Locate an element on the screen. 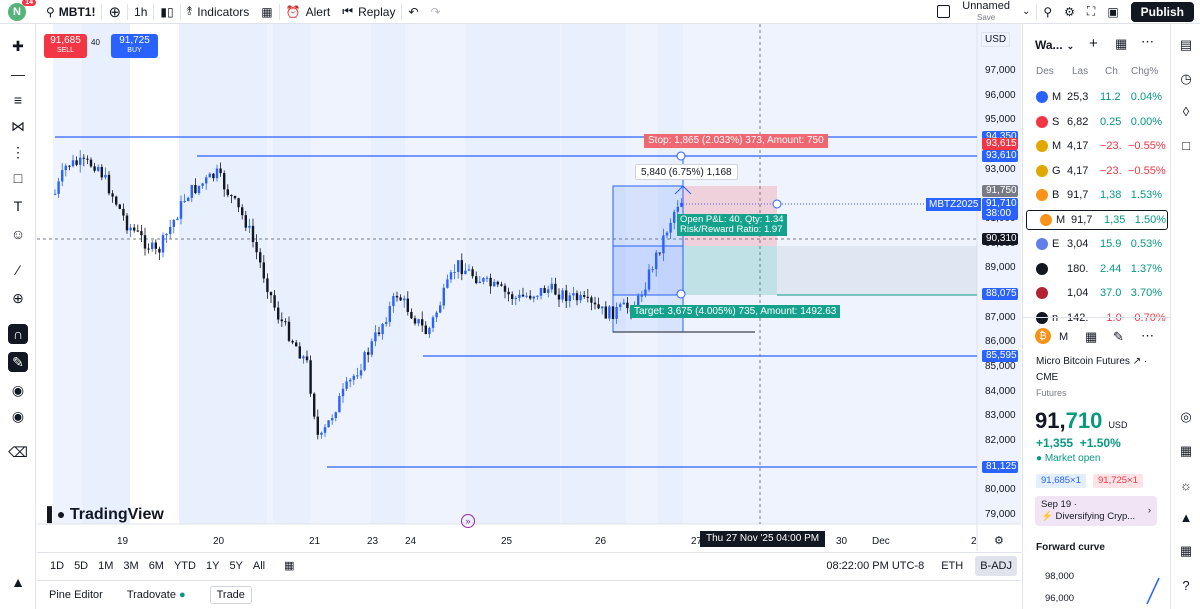 The width and height of the screenshot is (1200, 609). range-button-all: All is located at coordinates (259, 565).